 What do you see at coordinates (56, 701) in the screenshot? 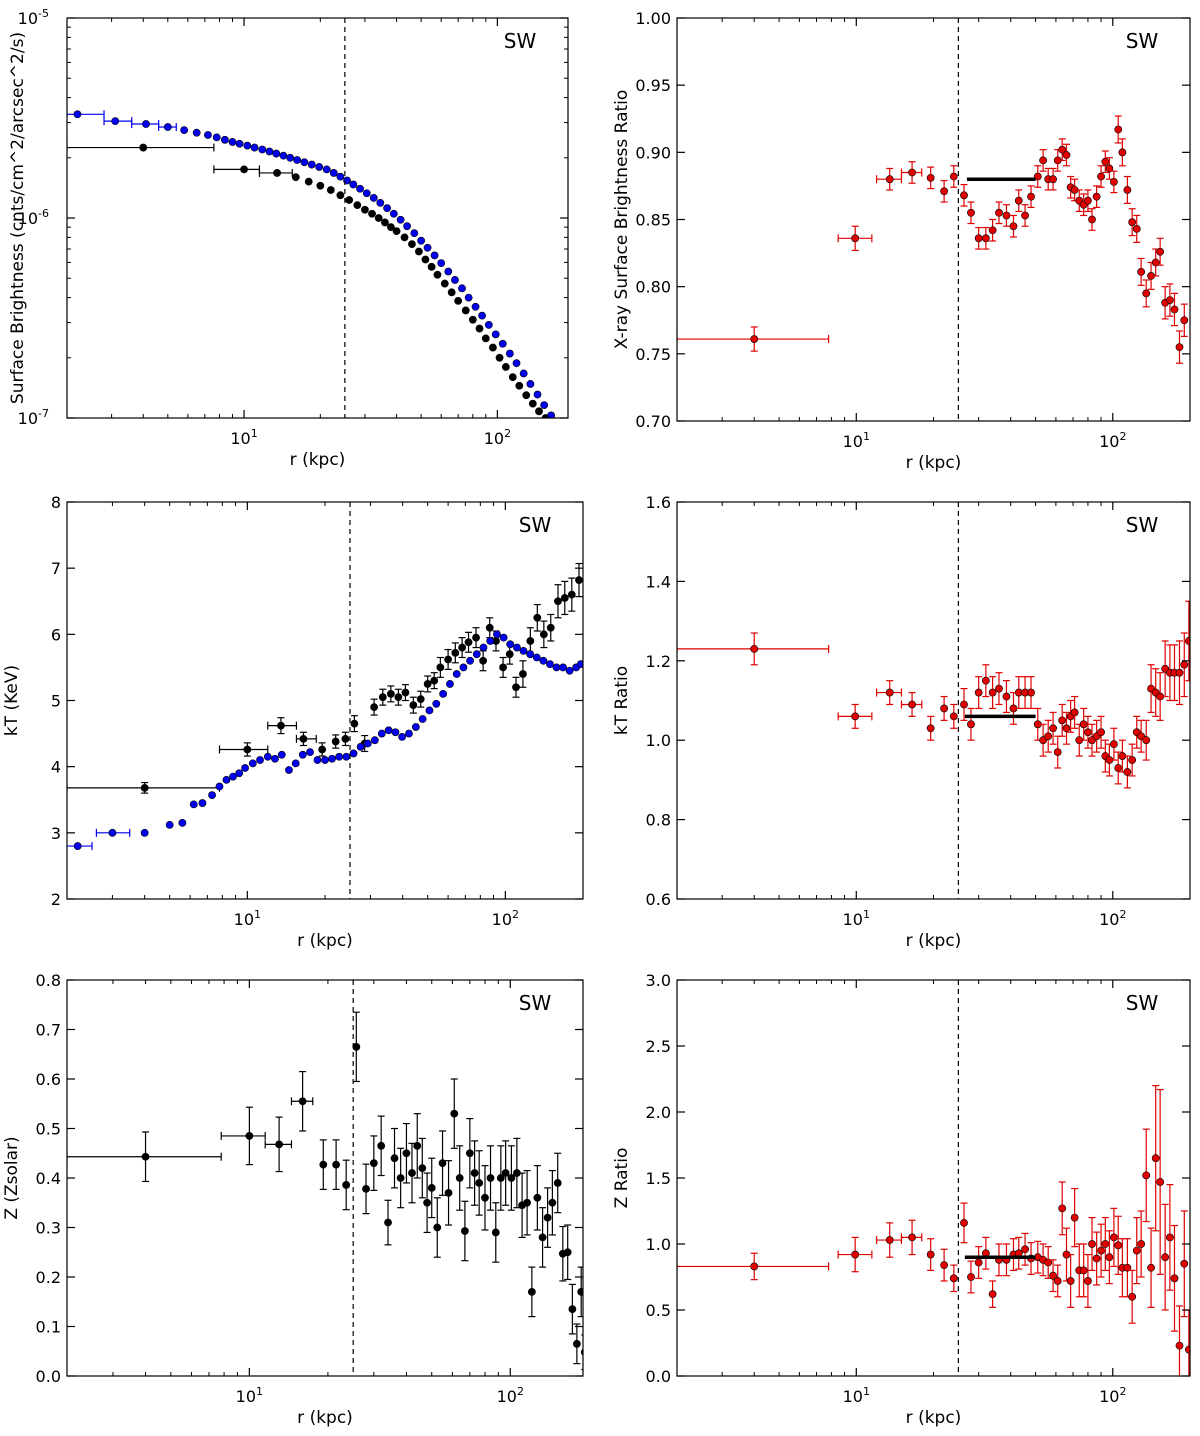
I see `y-tick-label: 5` at bounding box center [56, 701].